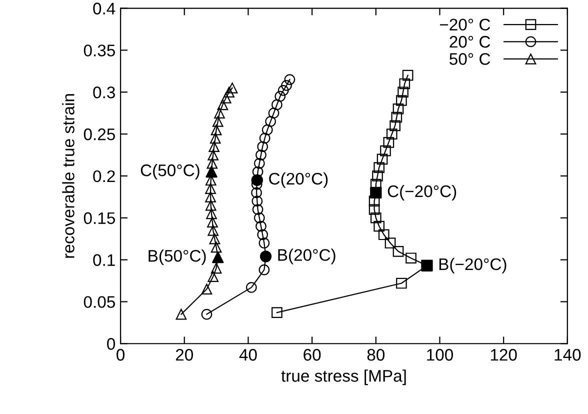 The image size is (588, 414). Describe the element at coordinates (99, 302) in the screenshot. I see `y-tick-label: 0.05` at that location.